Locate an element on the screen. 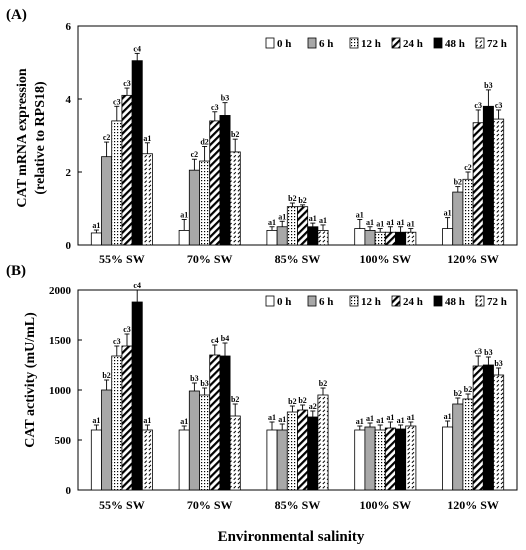 This screenshot has width=526, height=550. panel-a-label: (A) is located at coordinates (16, 15).